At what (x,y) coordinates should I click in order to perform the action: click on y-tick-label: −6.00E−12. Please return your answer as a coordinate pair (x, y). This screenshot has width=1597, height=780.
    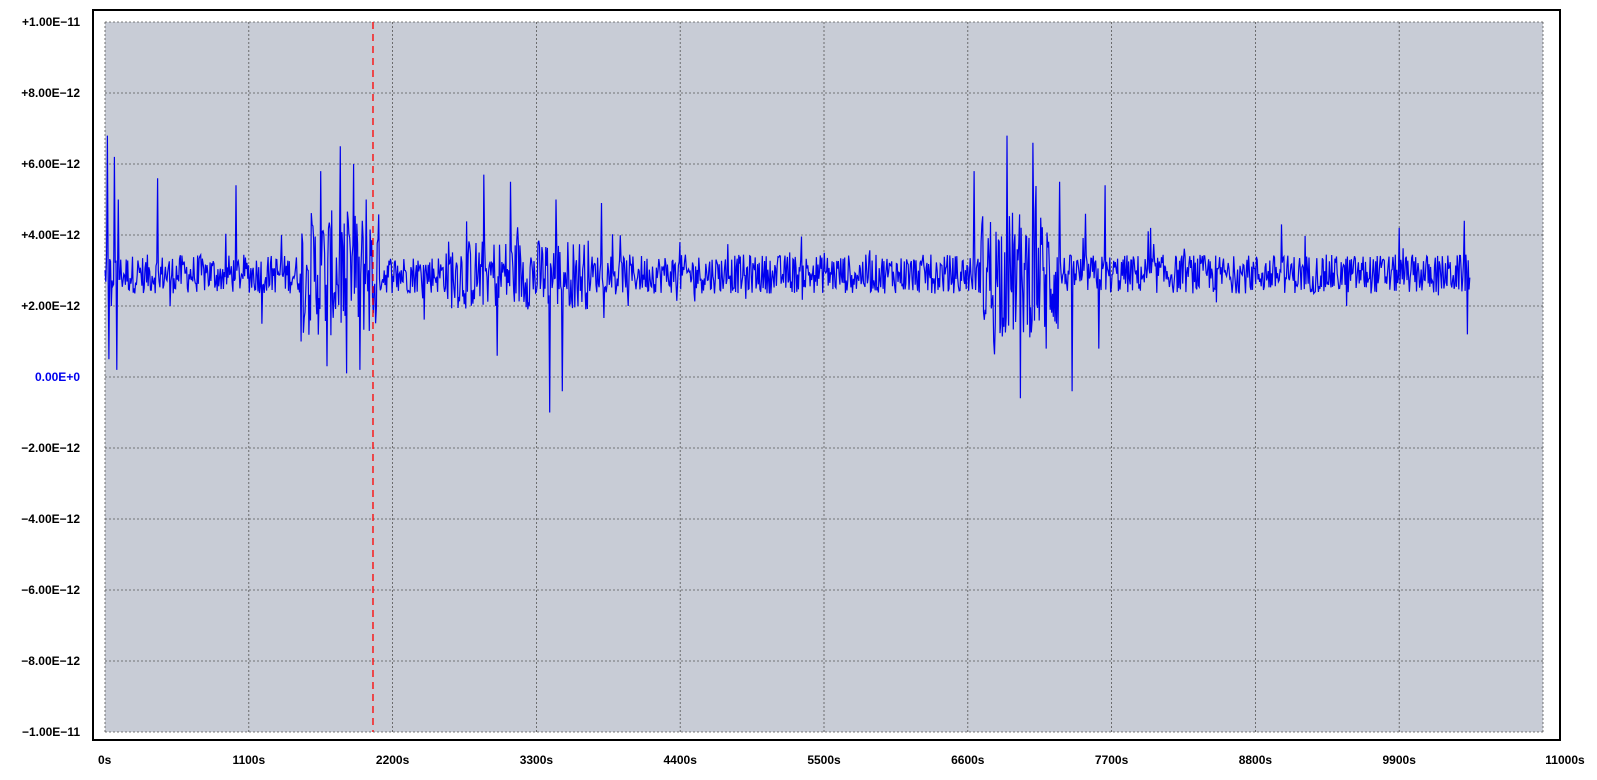
    Looking at the image, I should click on (50, 590).